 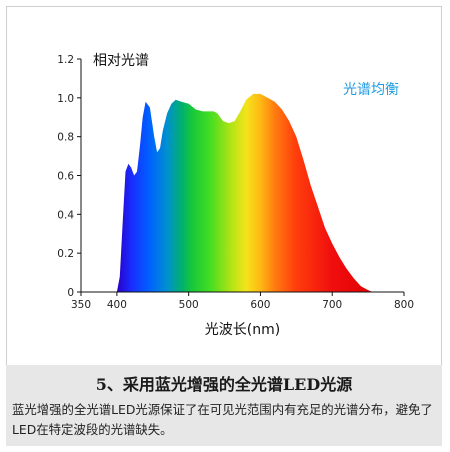 I want to click on y-axis-label: 相对光谱, so click(x=121, y=61).